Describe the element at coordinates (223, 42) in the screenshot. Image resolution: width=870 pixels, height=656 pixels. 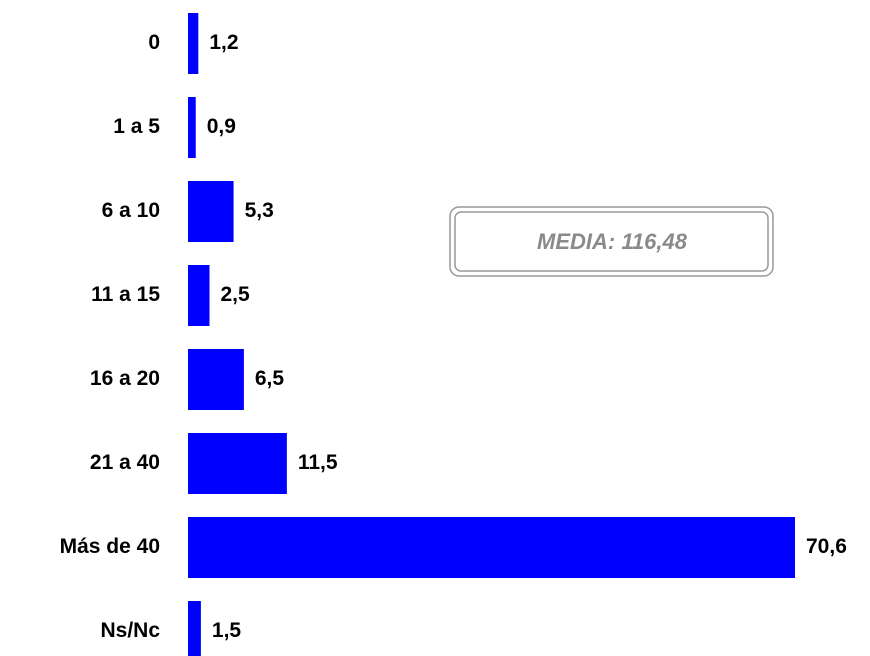
I see `value-label: 1,2` at that location.